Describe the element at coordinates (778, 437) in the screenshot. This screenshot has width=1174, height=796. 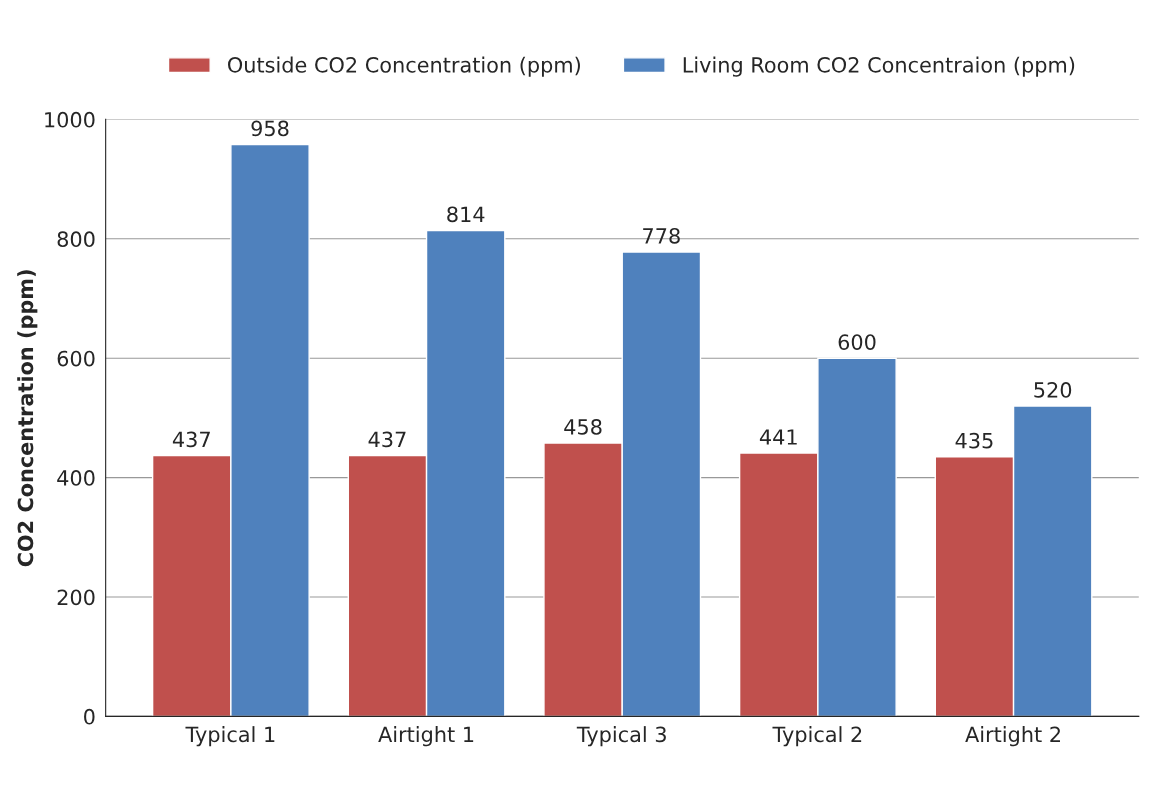
I see `data-label: 441` at that location.